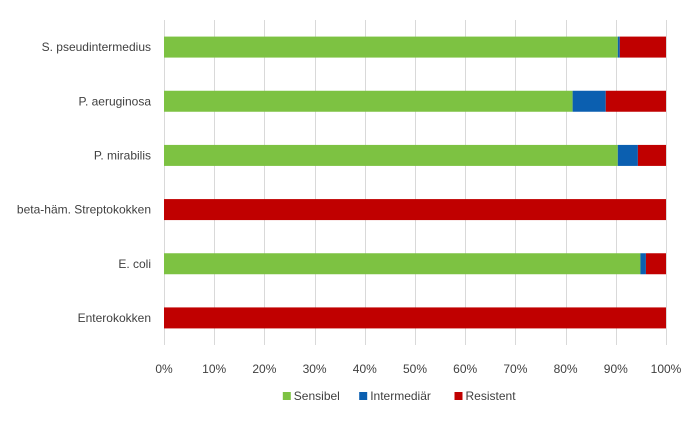 The height and width of the screenshot is (424, 699). I want to click on x-tick-label: 0%, so click(164, 369).